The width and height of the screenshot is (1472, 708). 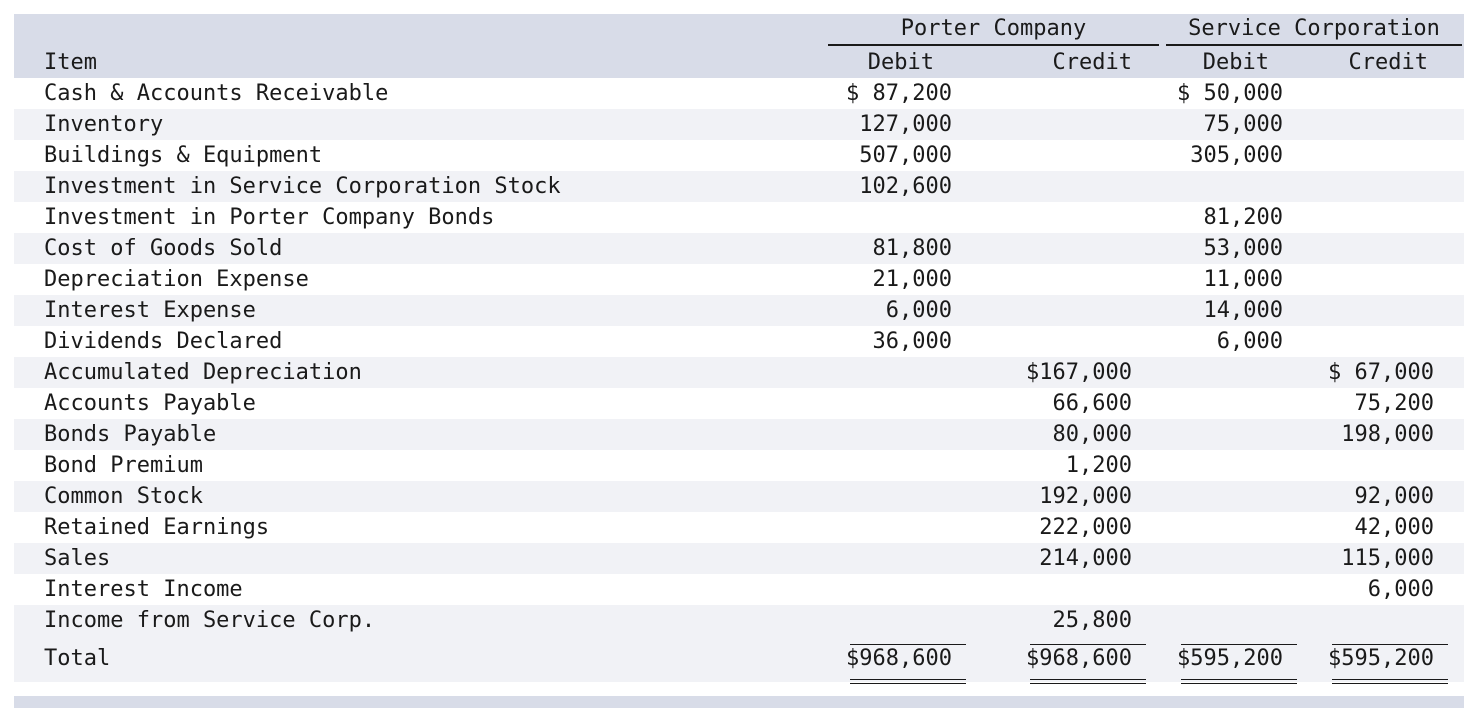 I want to click on row-porter-debit: 127,000, so click(x=905, y=124).